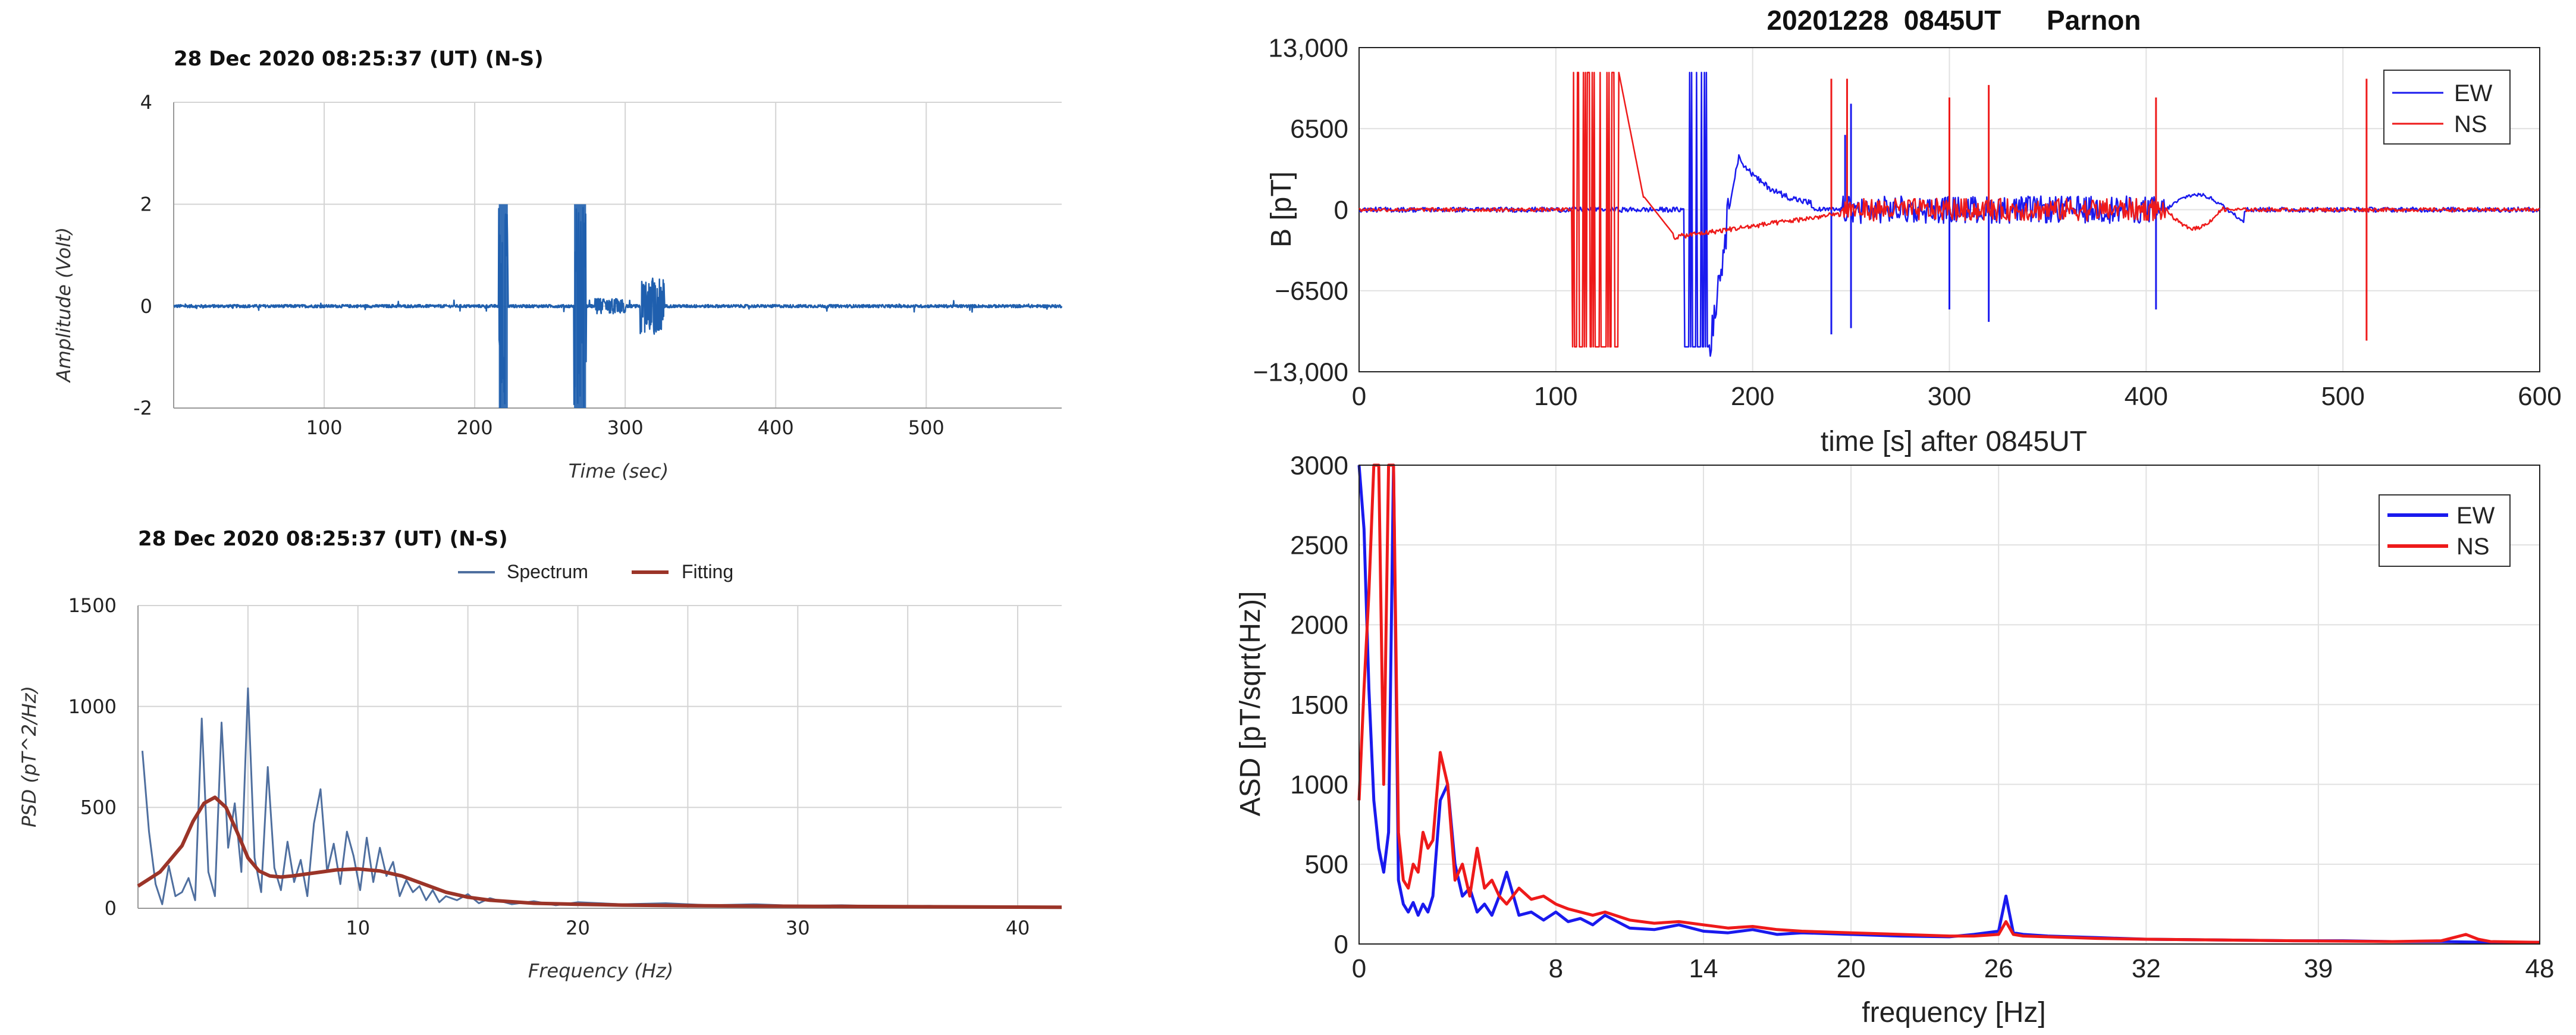 The height and width of the screenshot is (1035, 2576). I want to click on x-tick-label: 39, so click(2318, 968).